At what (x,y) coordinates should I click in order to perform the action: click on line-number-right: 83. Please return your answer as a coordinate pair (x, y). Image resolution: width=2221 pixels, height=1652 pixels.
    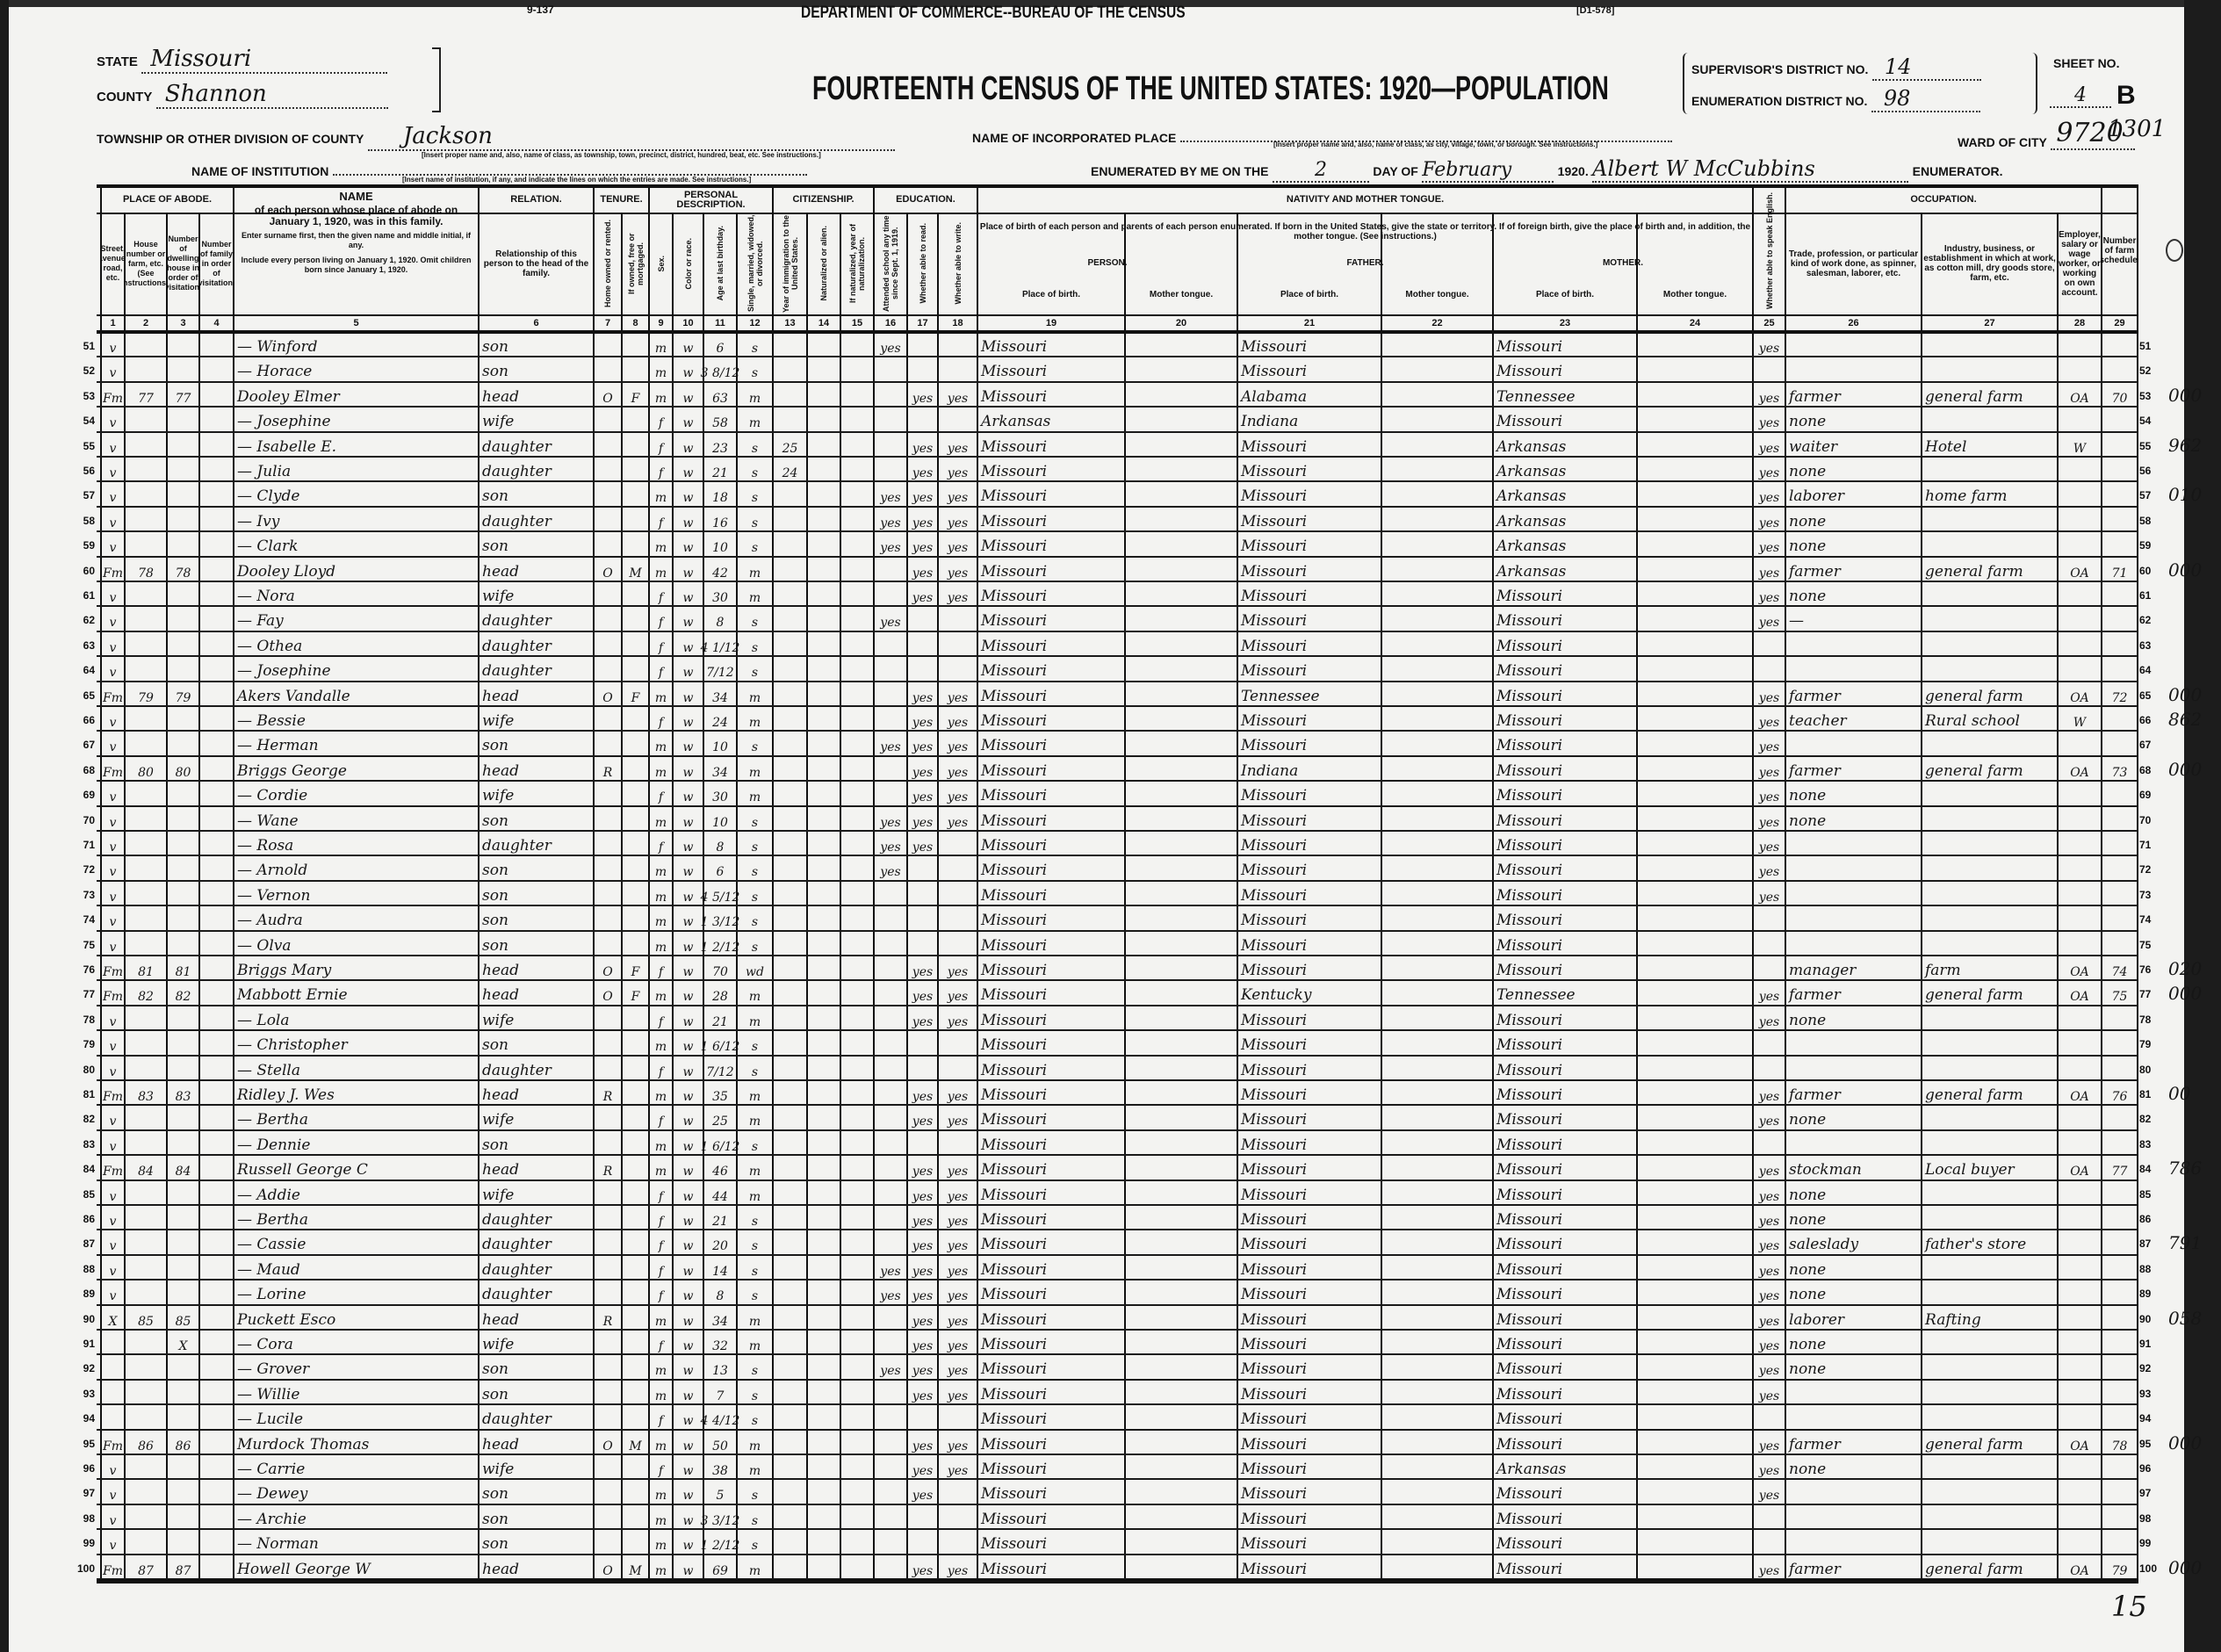
    Looking at the image, I should click on (2145, 1144).